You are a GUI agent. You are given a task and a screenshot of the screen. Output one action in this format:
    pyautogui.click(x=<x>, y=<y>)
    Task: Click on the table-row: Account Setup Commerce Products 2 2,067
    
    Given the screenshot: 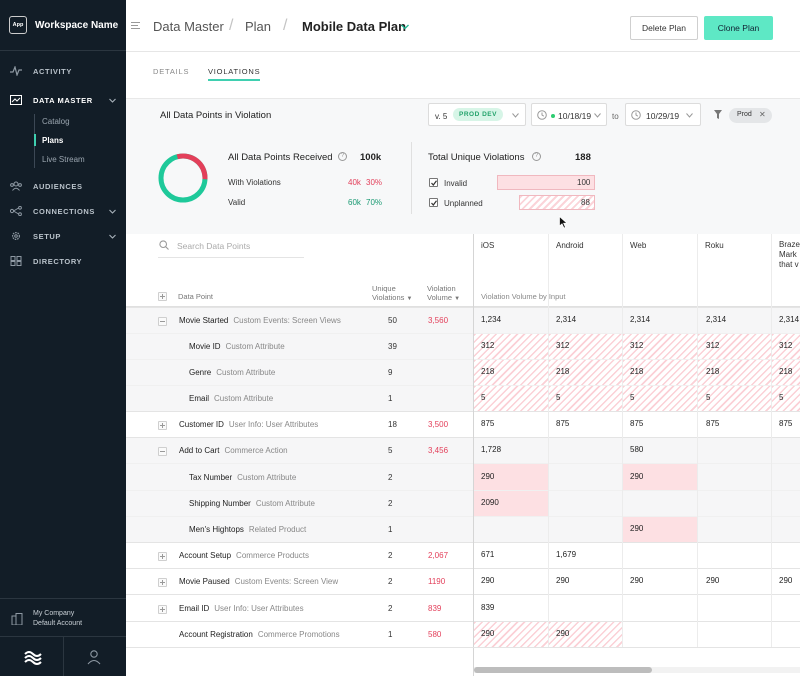 What is the action you would take?
    pyautogui.click(x=463, y=555)
    